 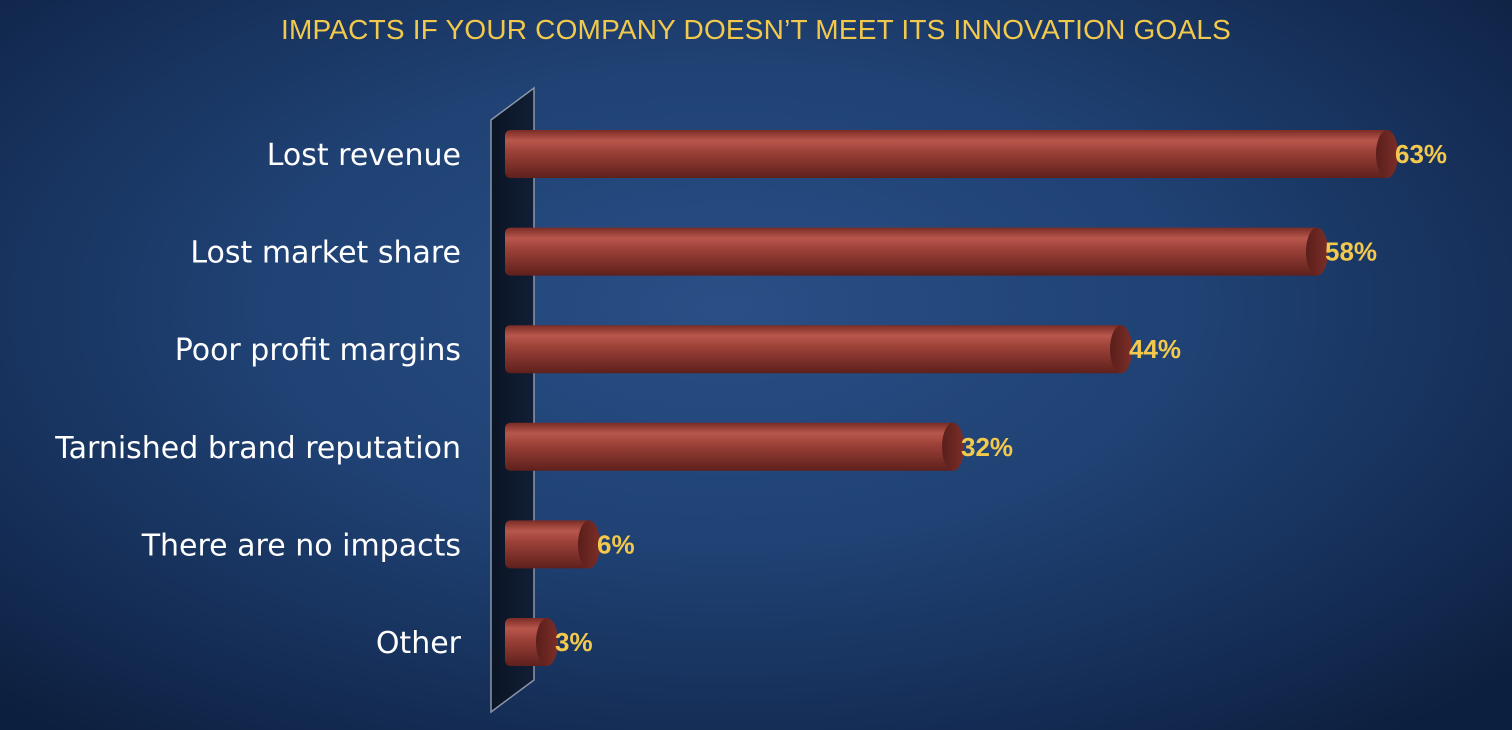 I want to click on category-label: There are no impacts, so click(x=301, y=545).